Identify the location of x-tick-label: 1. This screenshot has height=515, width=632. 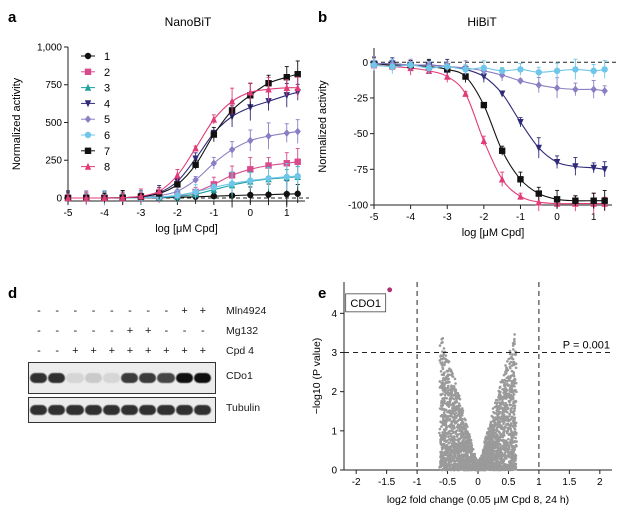
(594, 217).